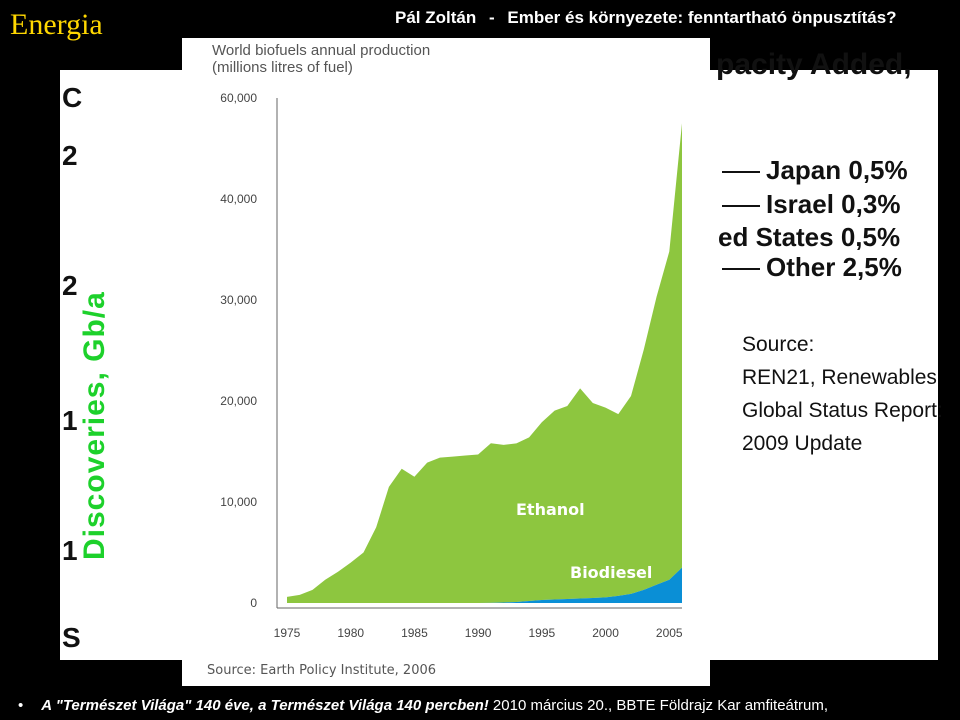 The height and width of the screenshot is (720, 960). Describe the element at coordinates (541, 633) in the screenshot. I see `x-tick-label: 1995` at that location.